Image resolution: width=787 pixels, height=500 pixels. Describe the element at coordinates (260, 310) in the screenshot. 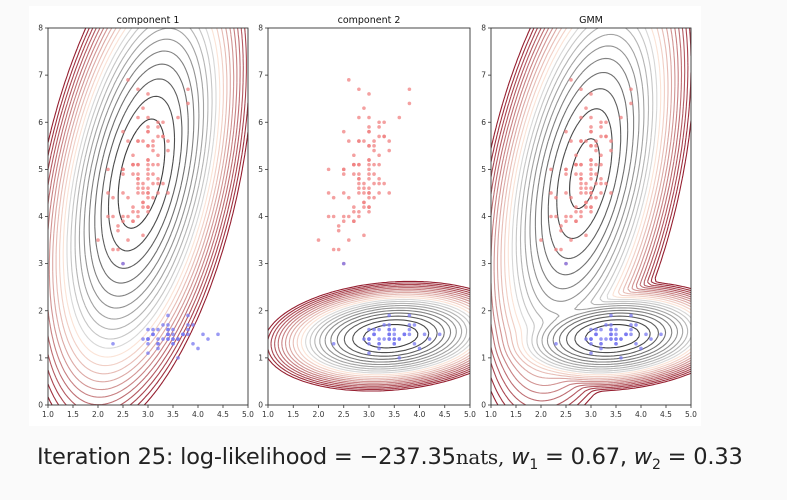

I see `y-tick-label: 2` at that location.